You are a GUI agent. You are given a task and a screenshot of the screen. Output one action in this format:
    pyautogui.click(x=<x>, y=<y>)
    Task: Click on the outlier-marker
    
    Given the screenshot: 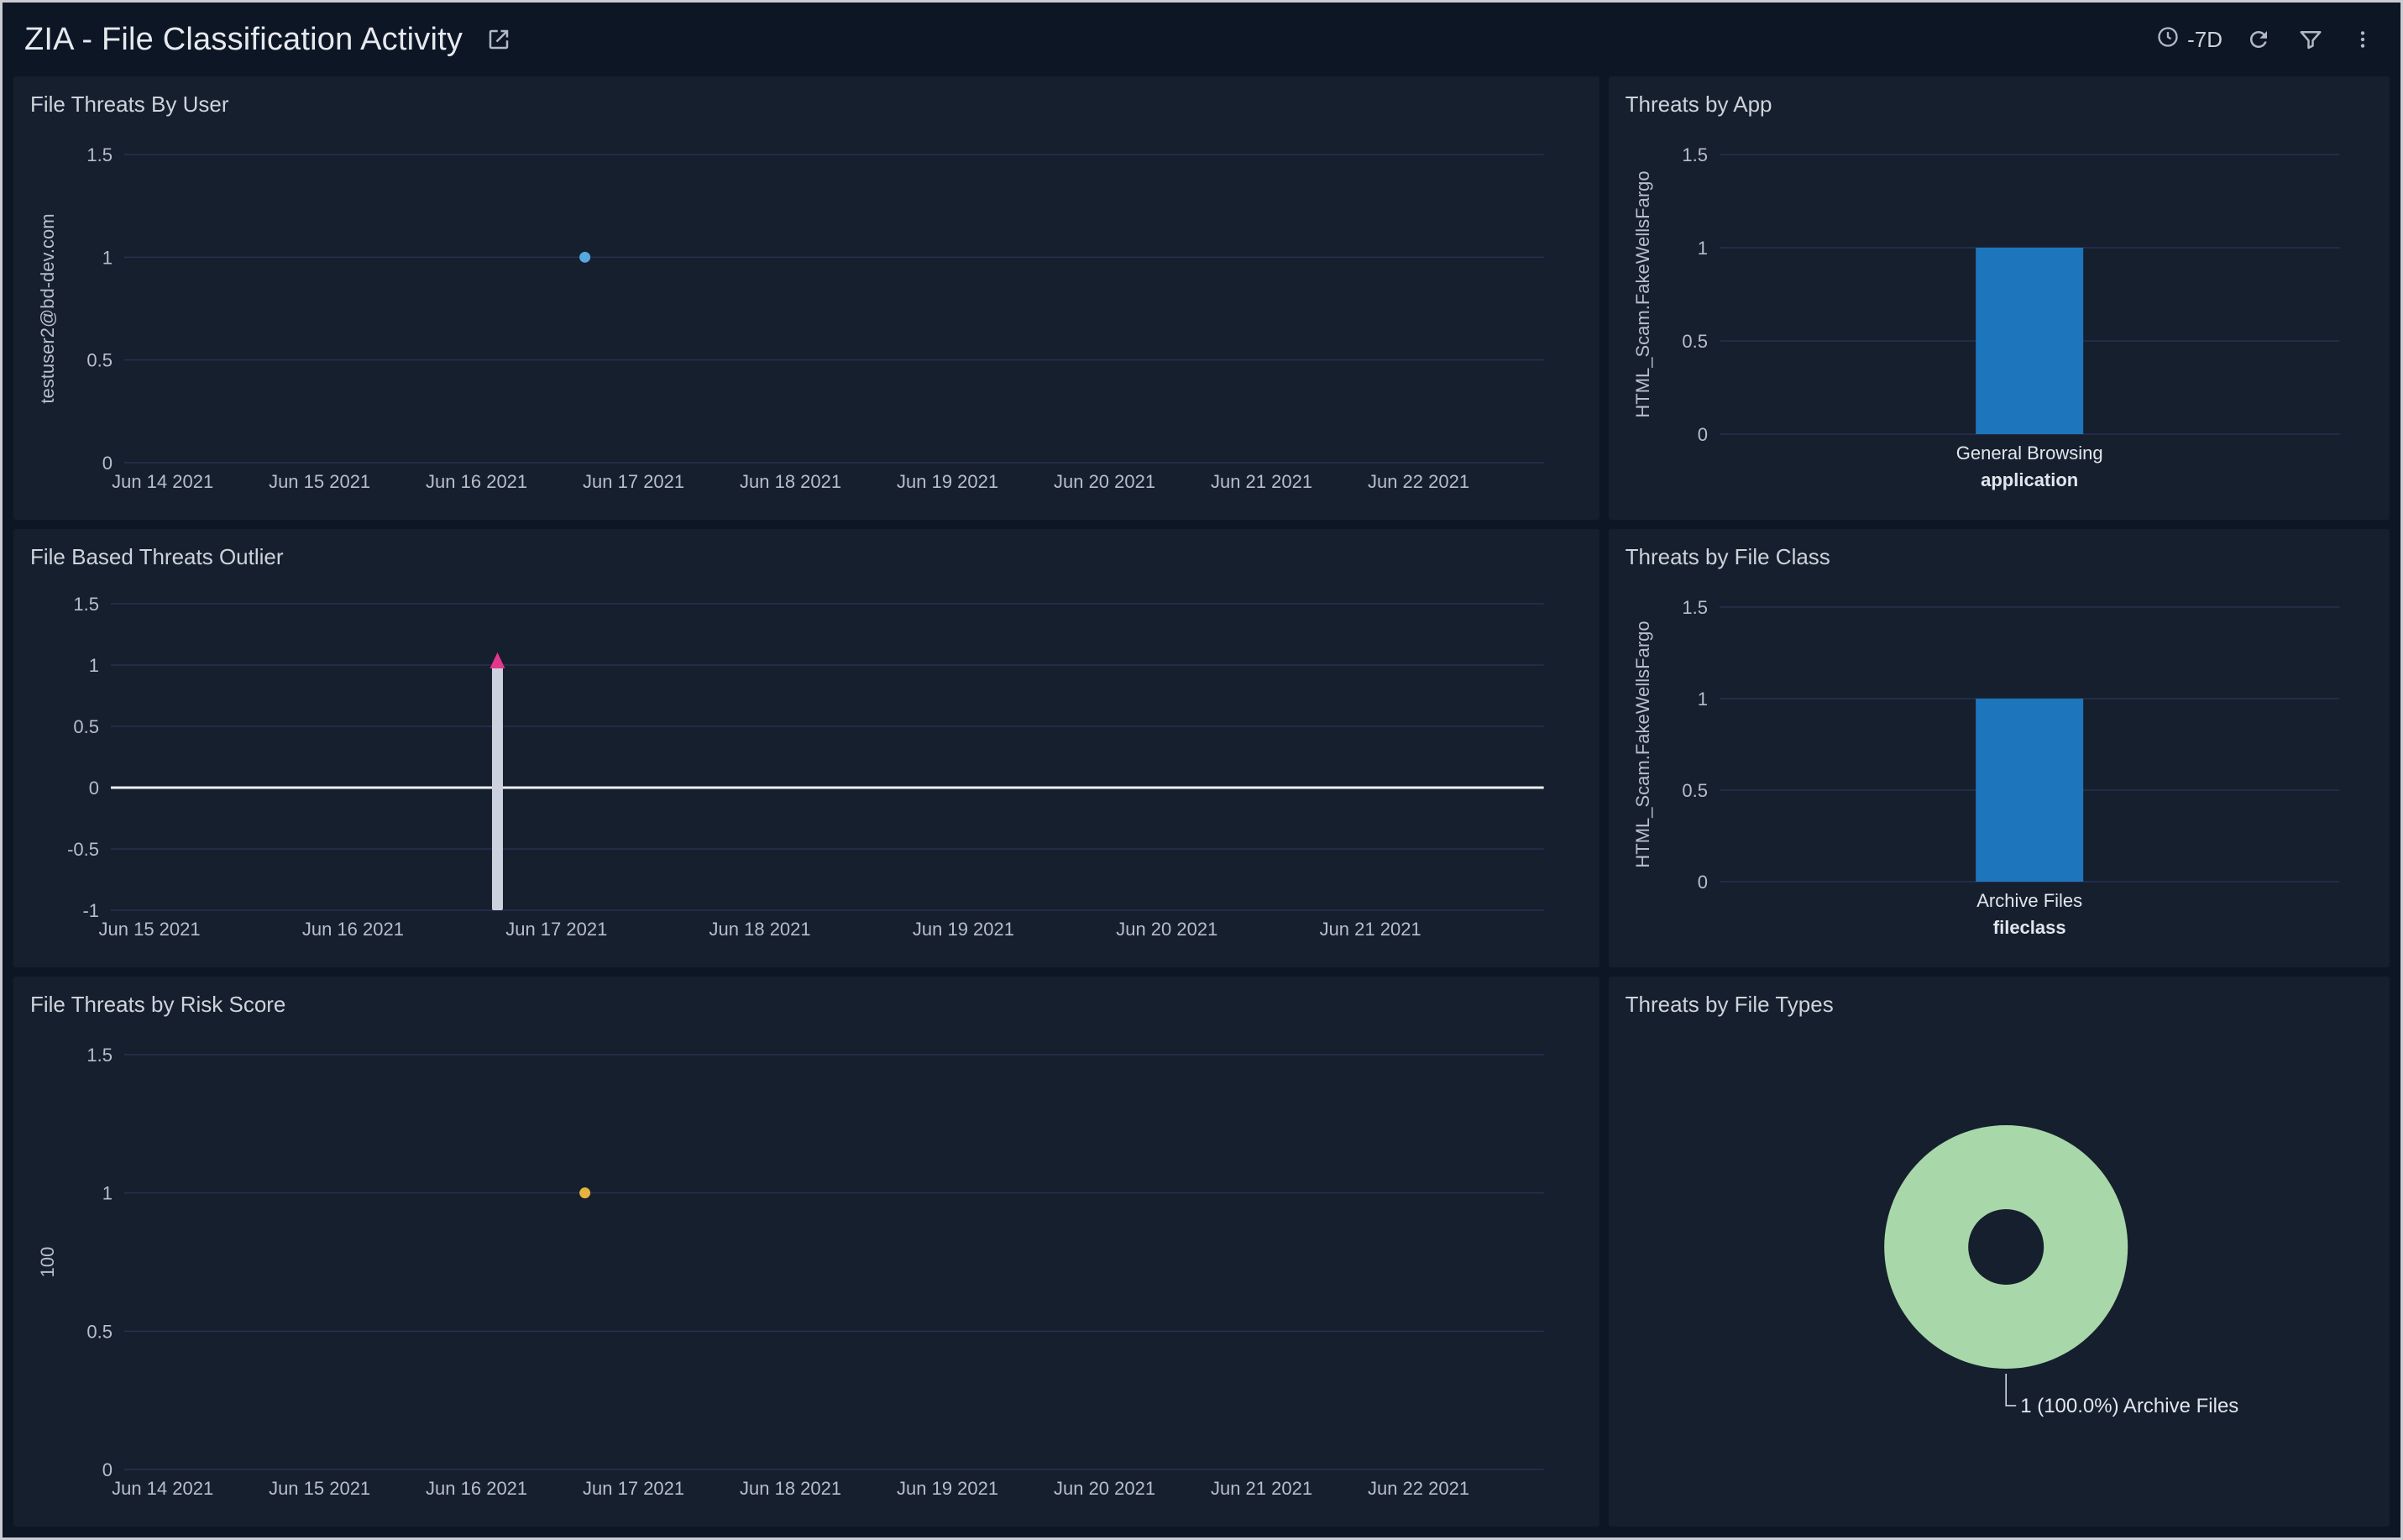 What is the action you would take?
    pyautogui.click(x=498, y=660)
    